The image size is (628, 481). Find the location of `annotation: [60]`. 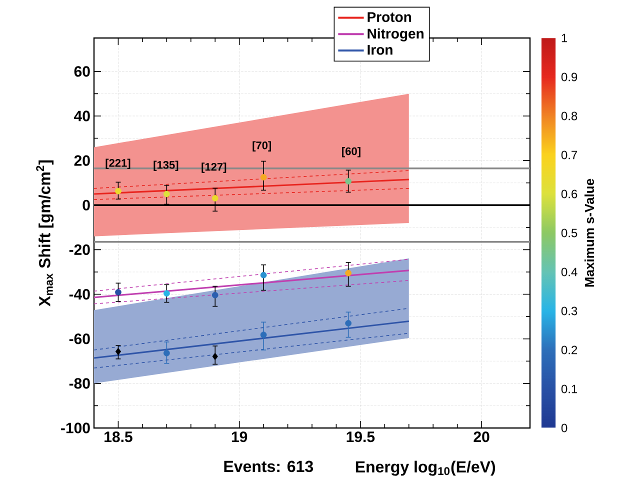

annotation: [60] is located at coordinates (351, 152).